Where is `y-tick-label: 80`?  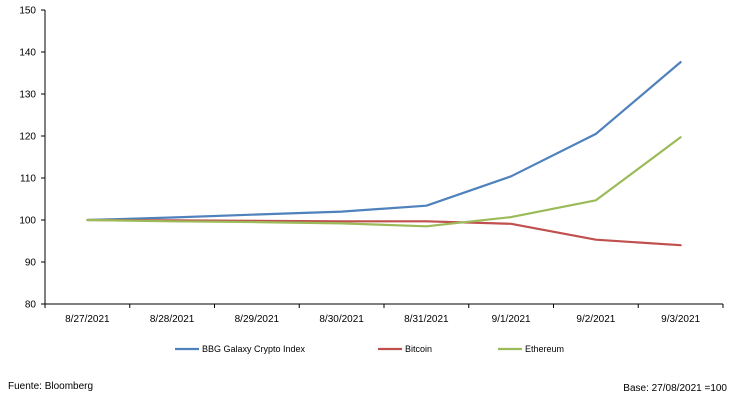 y-tick-label: 80 is located at coordinates (31, 305).